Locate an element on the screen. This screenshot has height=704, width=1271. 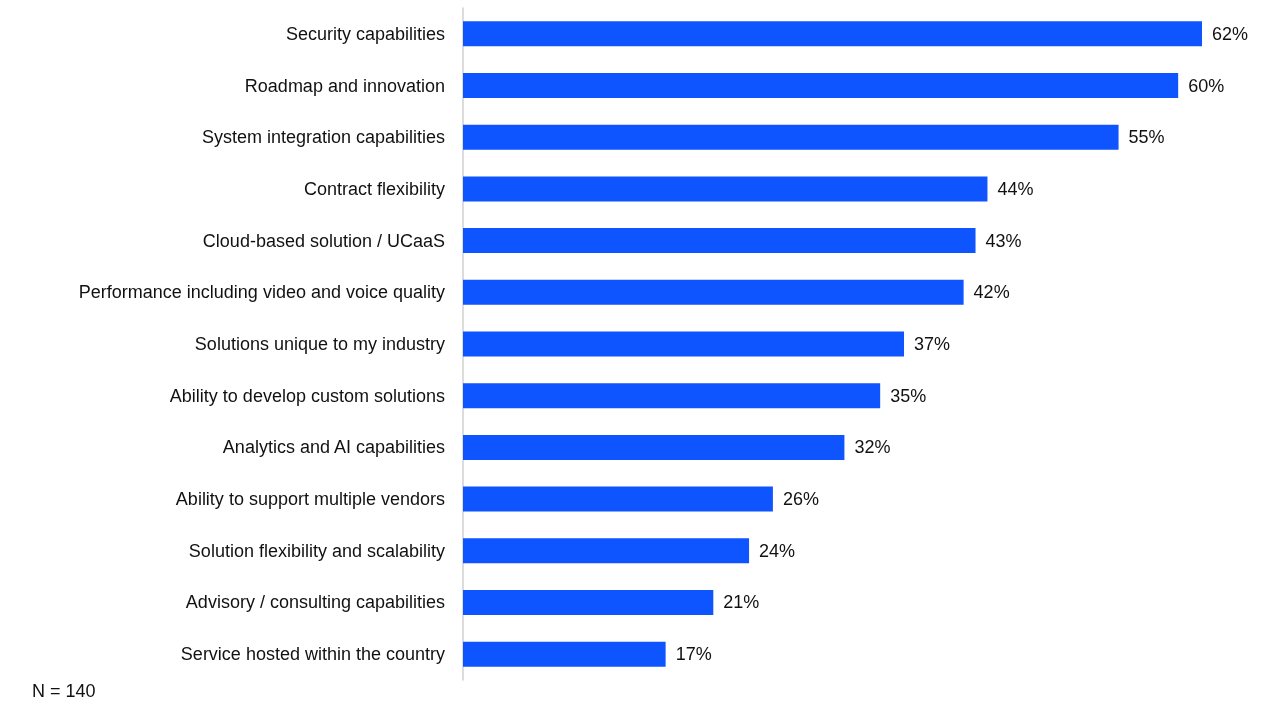
y-tick-label: System integration capabilities is located at coordinates (323, 137).